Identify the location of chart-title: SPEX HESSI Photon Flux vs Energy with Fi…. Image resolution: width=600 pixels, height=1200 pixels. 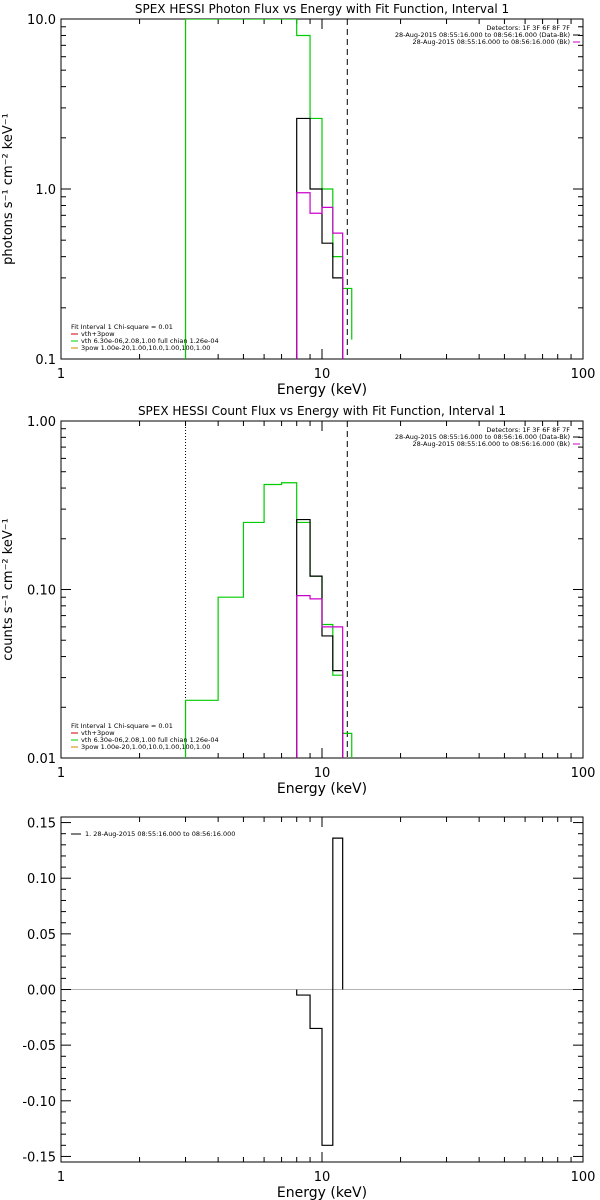
(322, 9).